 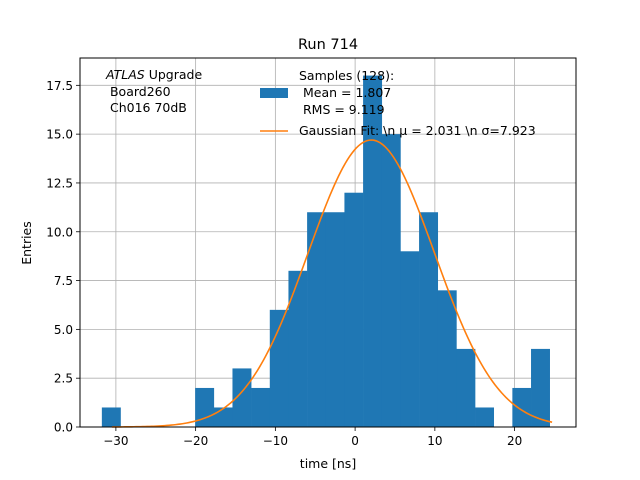 I want to click on legend-fit-label: Gaussian Fit: \n μ = 2.031 \n σ=7.923, so click(x=417, y=130).